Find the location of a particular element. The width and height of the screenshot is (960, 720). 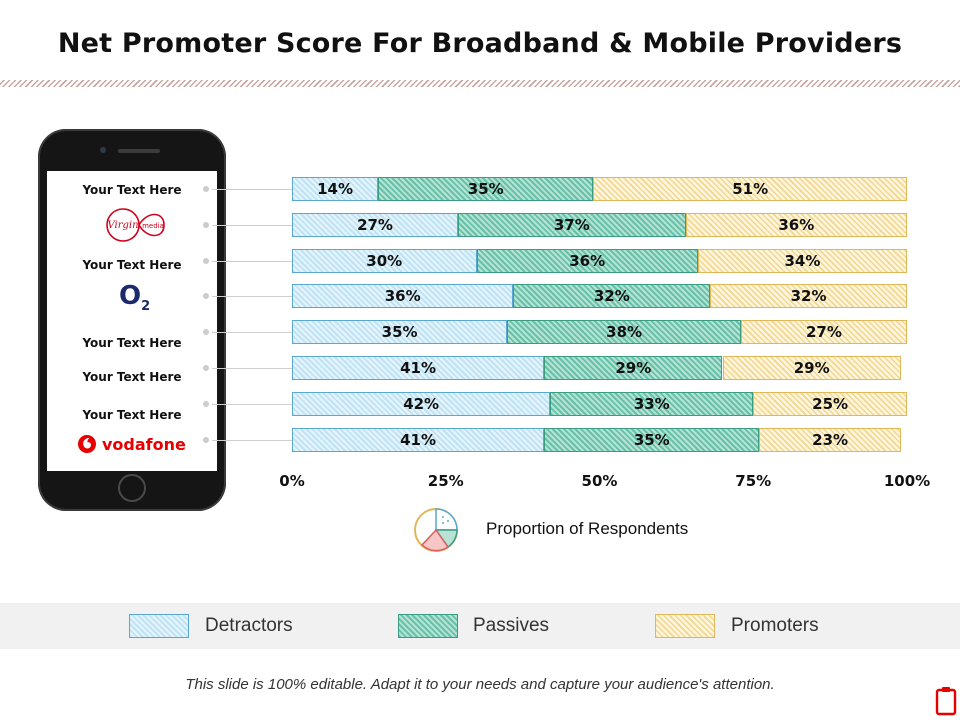

bar-passives-row-7: 33% is located at coordinates (652, 403).